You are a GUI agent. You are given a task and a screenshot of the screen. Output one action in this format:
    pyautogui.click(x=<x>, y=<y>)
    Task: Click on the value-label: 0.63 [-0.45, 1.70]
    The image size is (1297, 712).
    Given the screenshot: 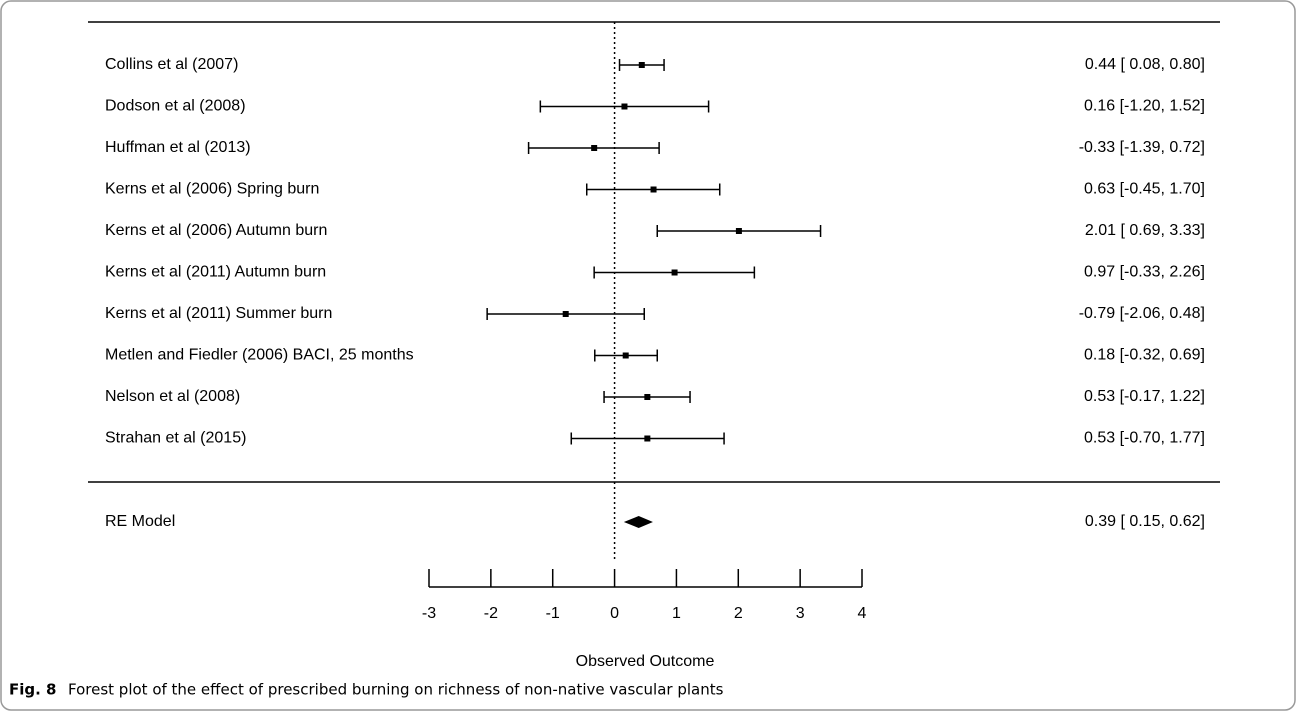 What is the action you would take?
    pyautogui.click(x=1144, y=189)
    